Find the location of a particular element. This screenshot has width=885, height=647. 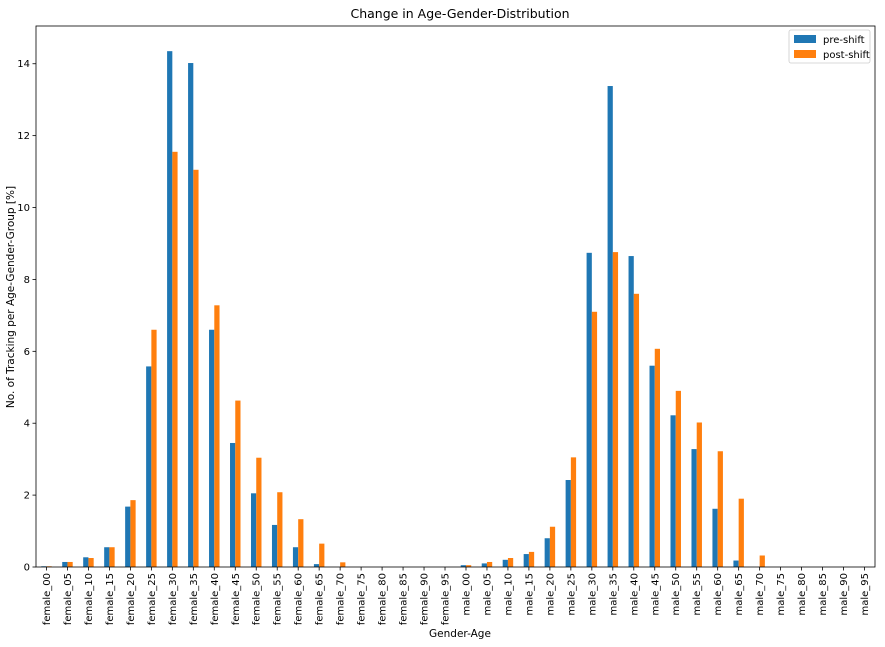

x-tick-label: male_05 is located at coordinates (487, 594).